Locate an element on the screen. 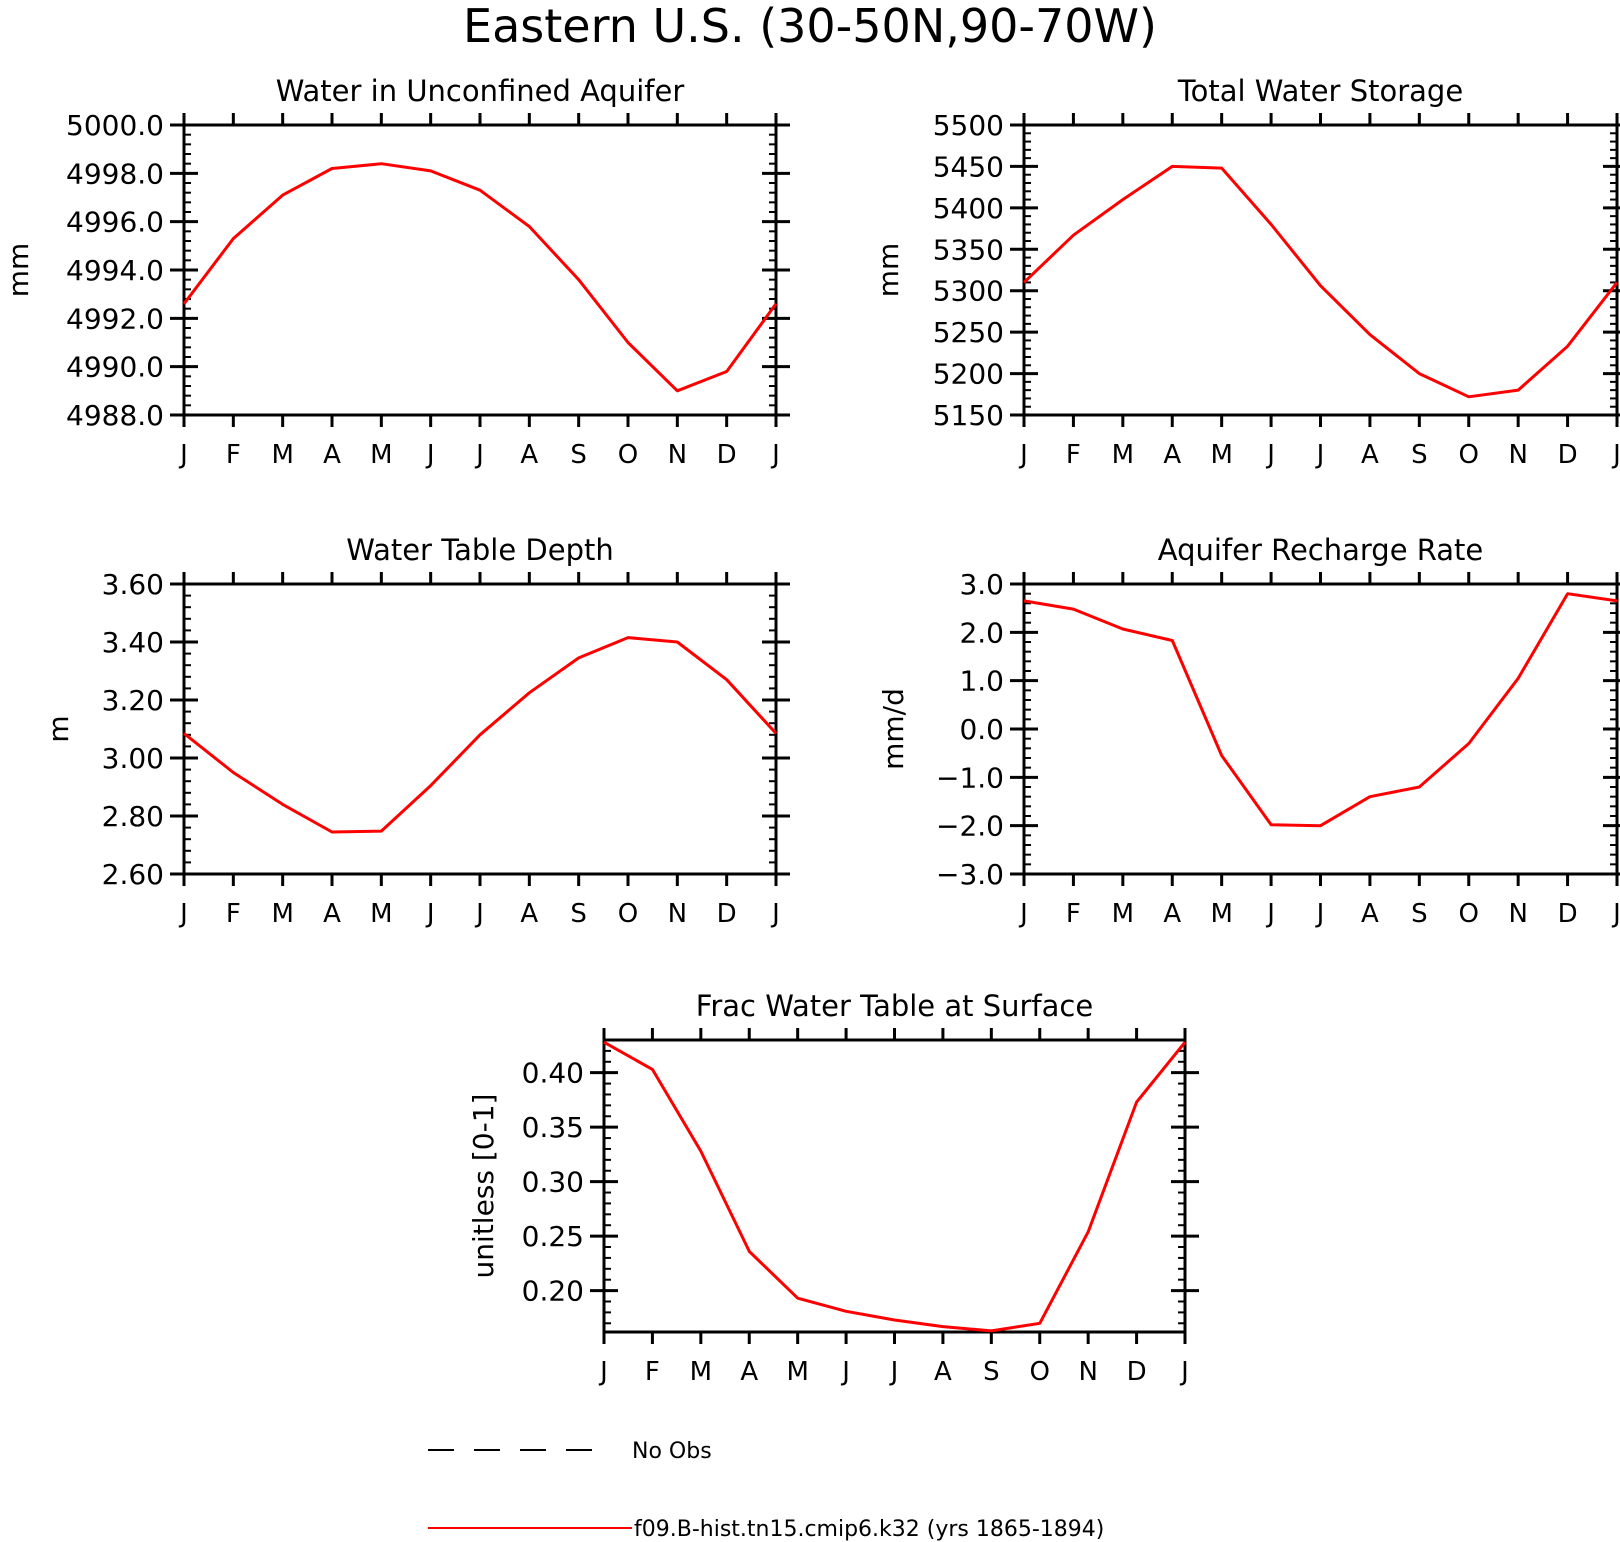 The image size is (1620, 1542). total-water-storage-x-tick-label: D is located at coordinates (1568, 455).